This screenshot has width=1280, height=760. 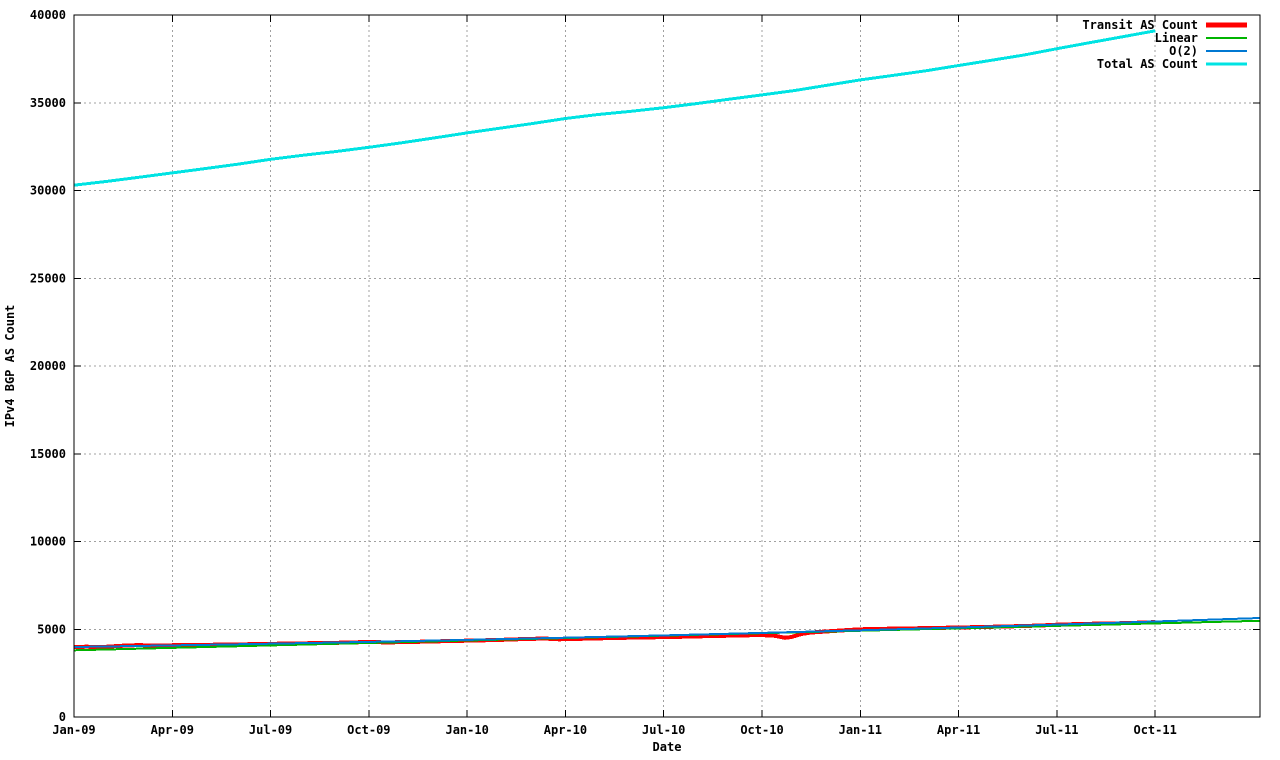 What do you see at coordinates (860, 730) in the screenshot?
I see `x-tick-label: Jan-11` at bounding box center [860, 730].